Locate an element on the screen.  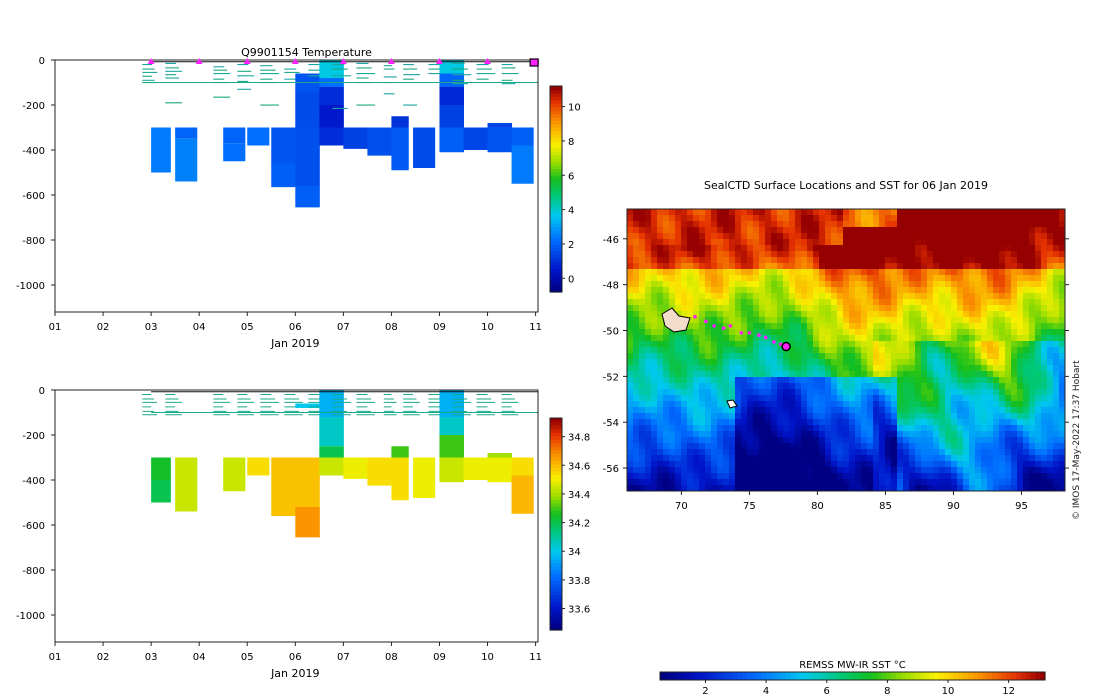
colorbar-segment is located at coordinates (556, 149).